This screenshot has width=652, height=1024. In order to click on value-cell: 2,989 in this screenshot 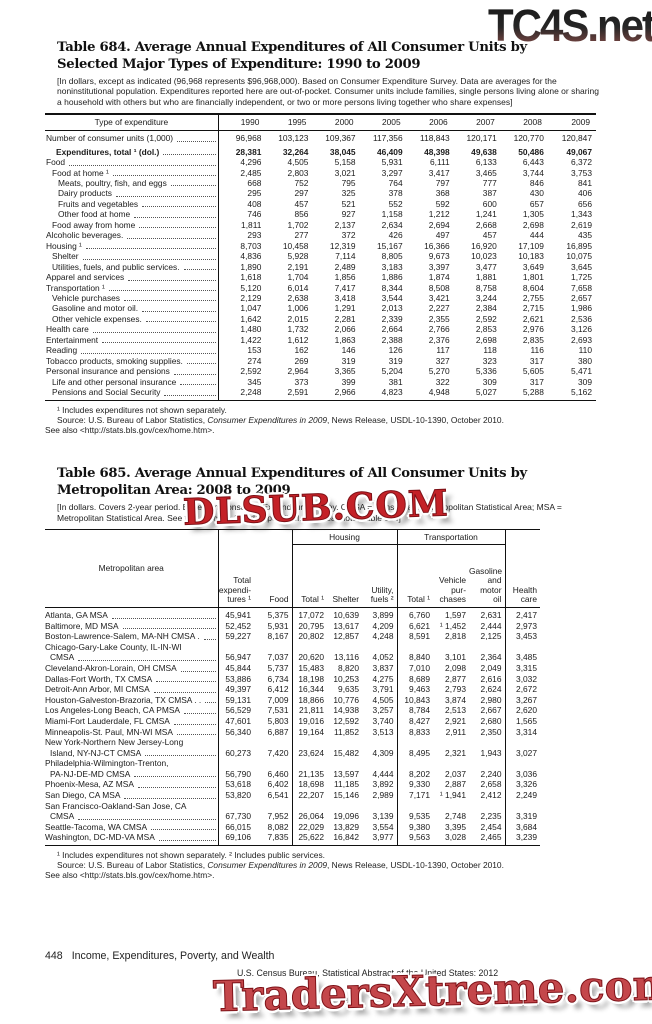, I will do `click(380, 795)`.